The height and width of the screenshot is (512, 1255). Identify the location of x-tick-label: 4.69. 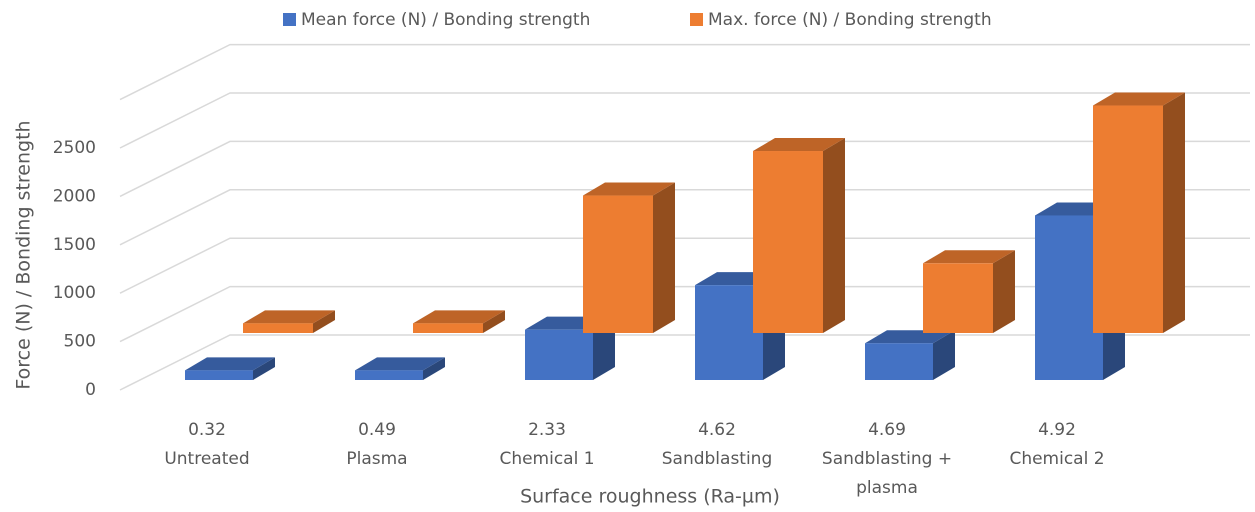
(887, 430).